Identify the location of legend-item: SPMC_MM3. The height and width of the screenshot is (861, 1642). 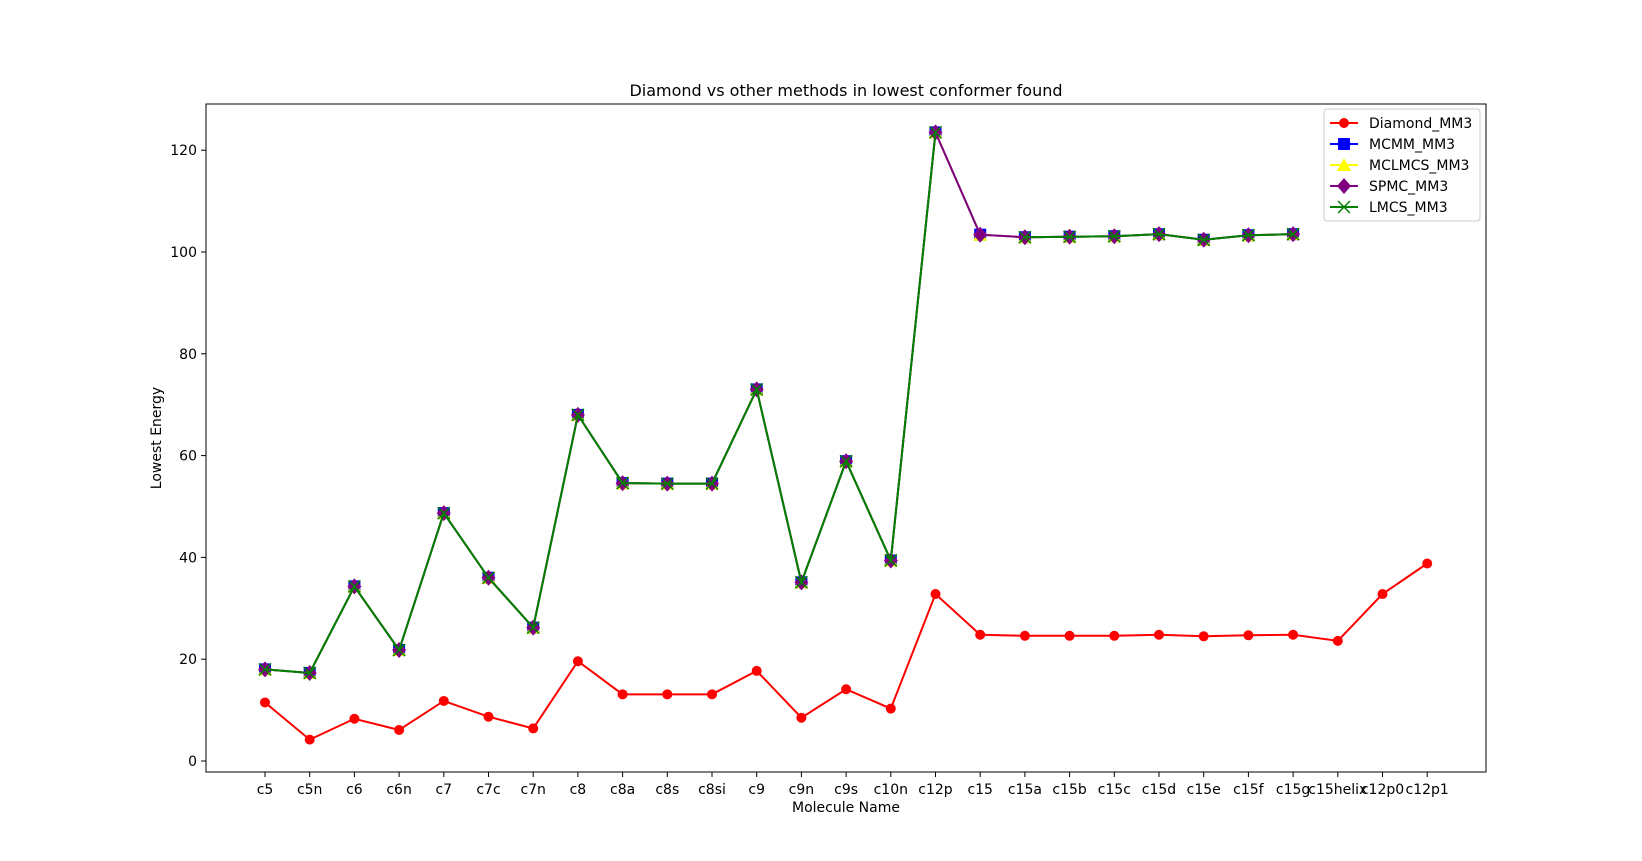
(1389, 186).